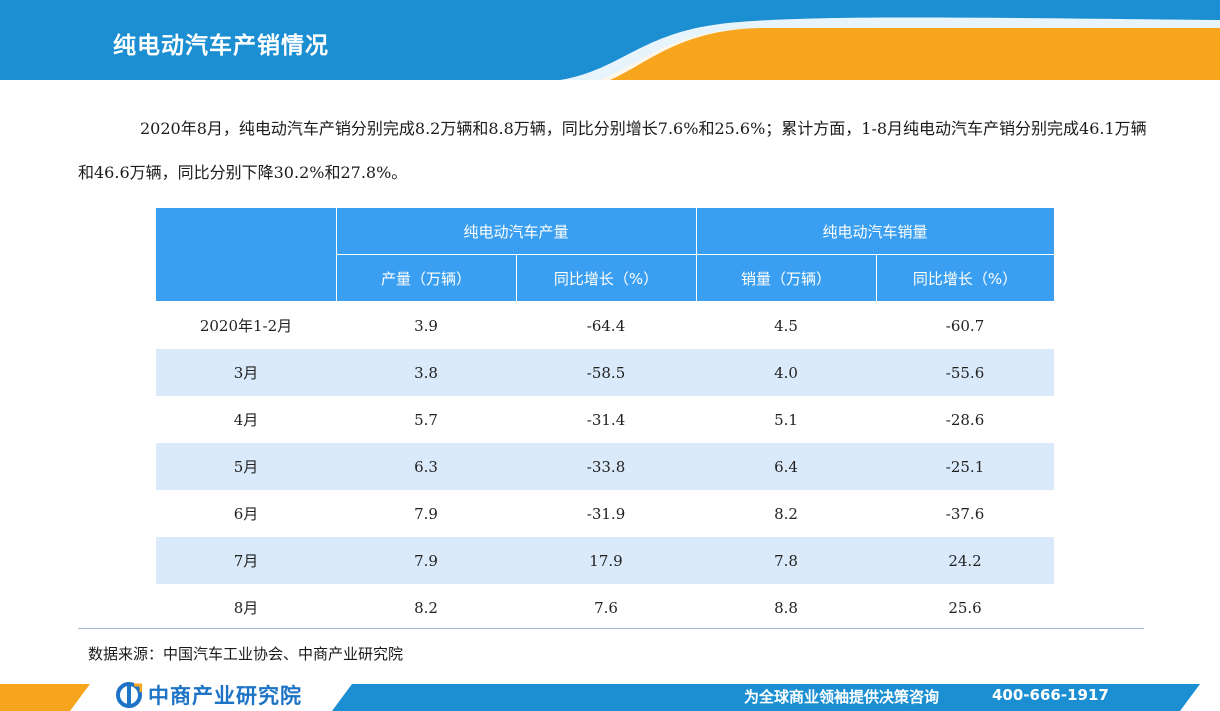 The image size is (1220, 711). Describe the element at coordinates (246, 420) in the screenshot. I see `row-label: 4月` at that location.